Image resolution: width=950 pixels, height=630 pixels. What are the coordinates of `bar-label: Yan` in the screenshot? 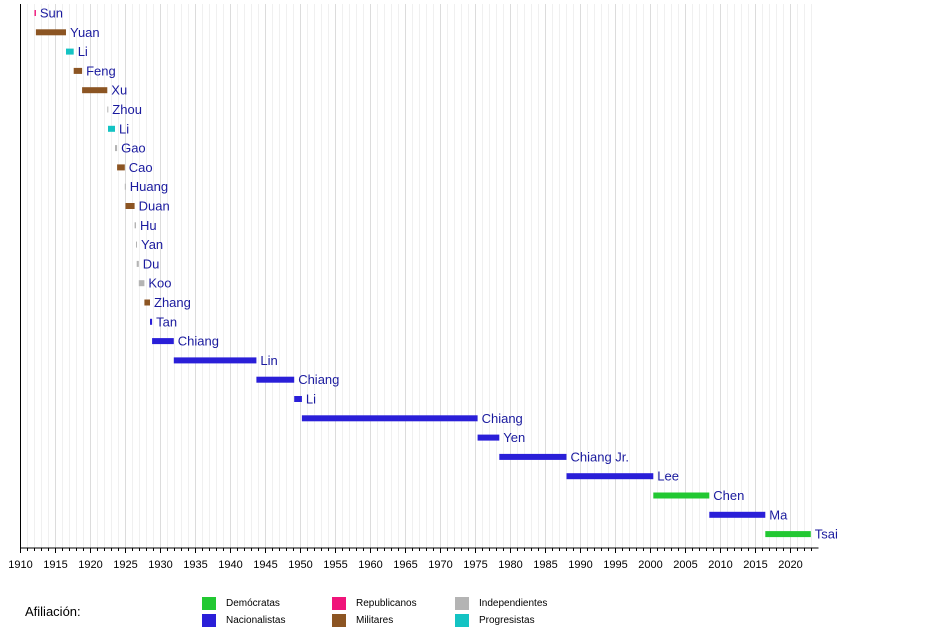 It's located at (152, 244).